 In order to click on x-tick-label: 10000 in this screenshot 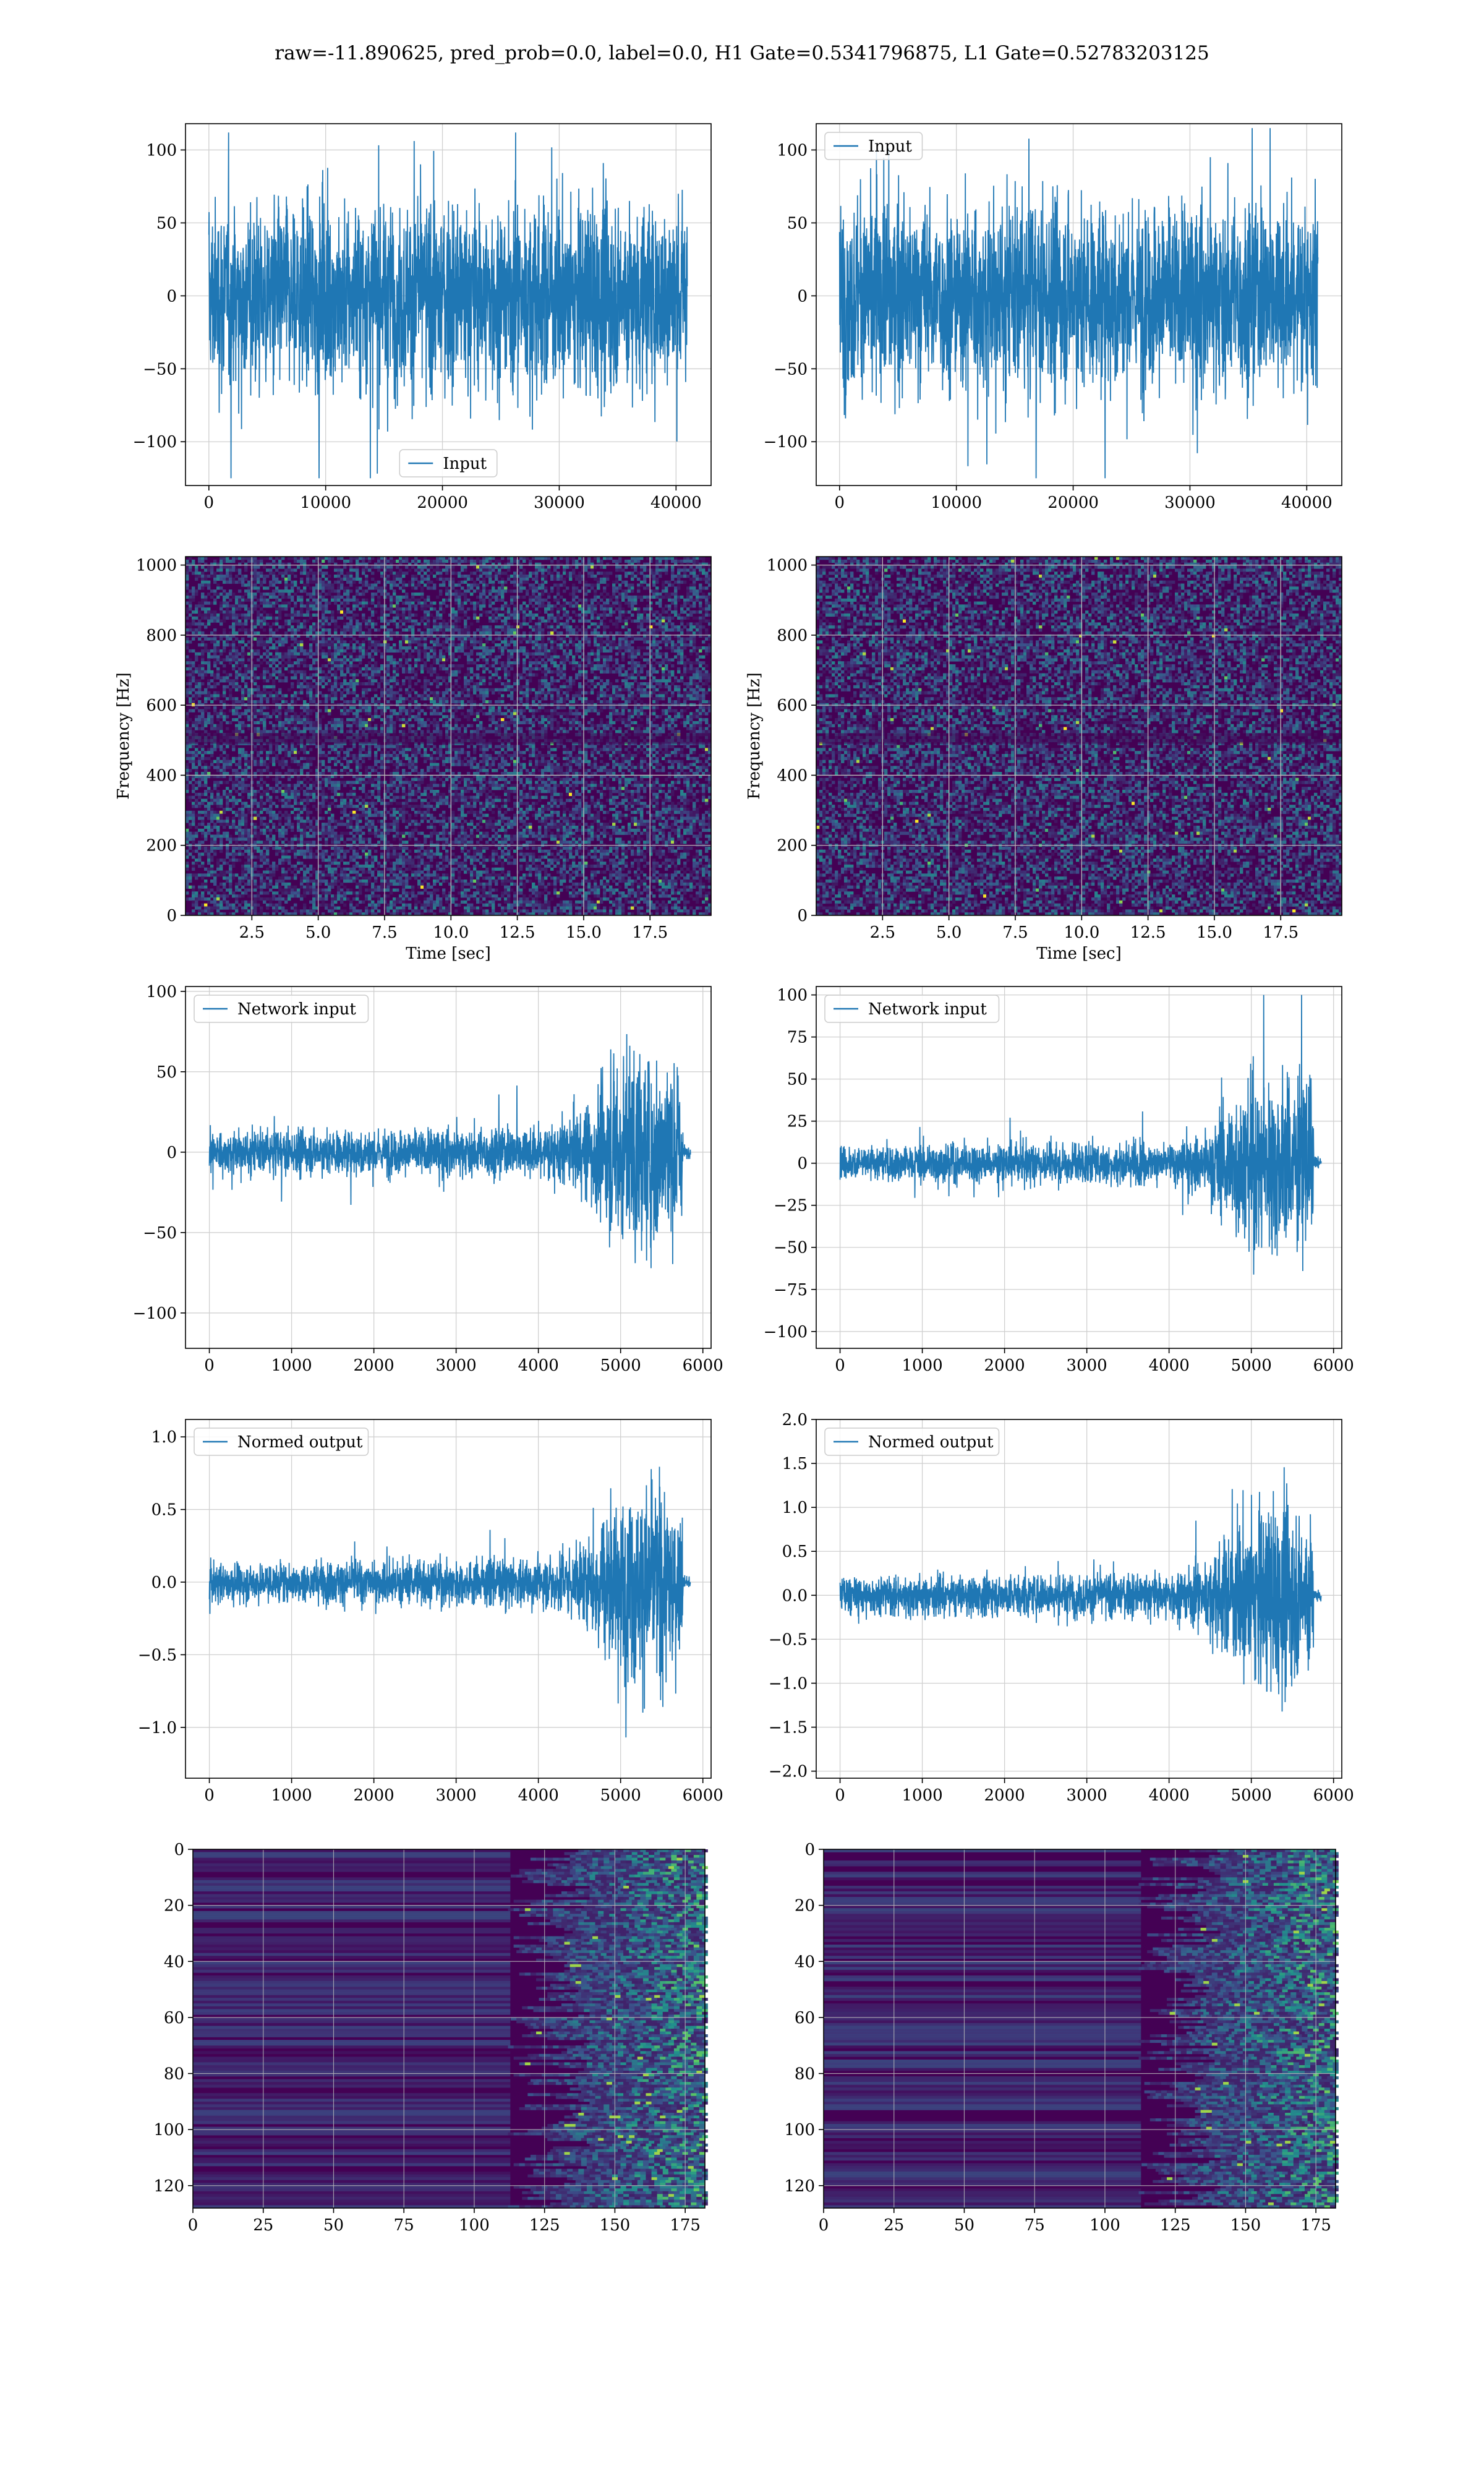, I will do `click(325, 503)`.